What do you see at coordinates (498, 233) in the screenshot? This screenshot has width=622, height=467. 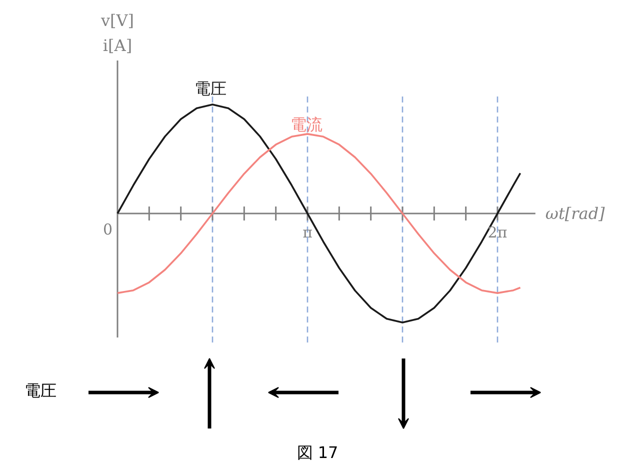 I see `x-tick-label: 2π` at bounding box center [498, 233].